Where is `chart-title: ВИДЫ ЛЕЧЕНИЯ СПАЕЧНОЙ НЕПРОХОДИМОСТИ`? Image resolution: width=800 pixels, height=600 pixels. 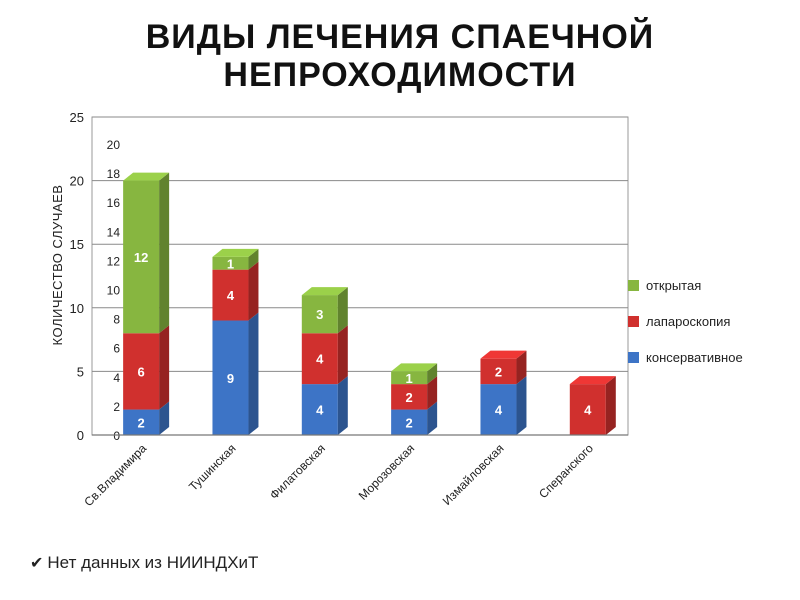 chart-title: ВИДЫ ЛЕЧЕНИЯ СПАЕЧНОЙ НЕПРОХОДИМОСТИ is located at coordinates (400, 56).